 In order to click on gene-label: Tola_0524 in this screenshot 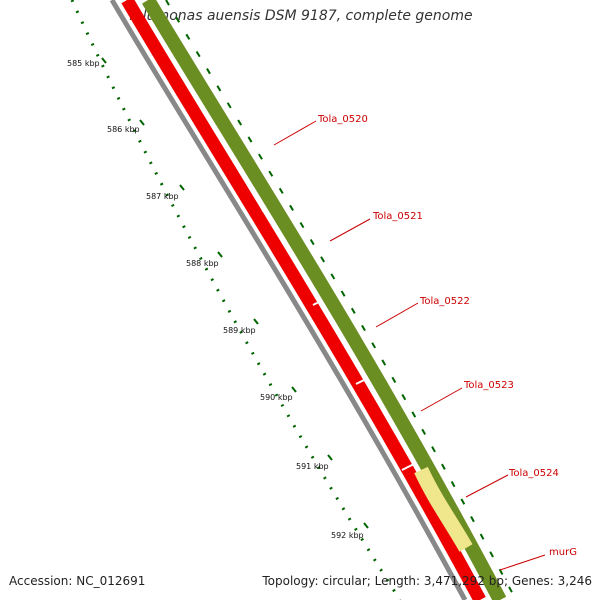, I will do `click(533, 473)`.